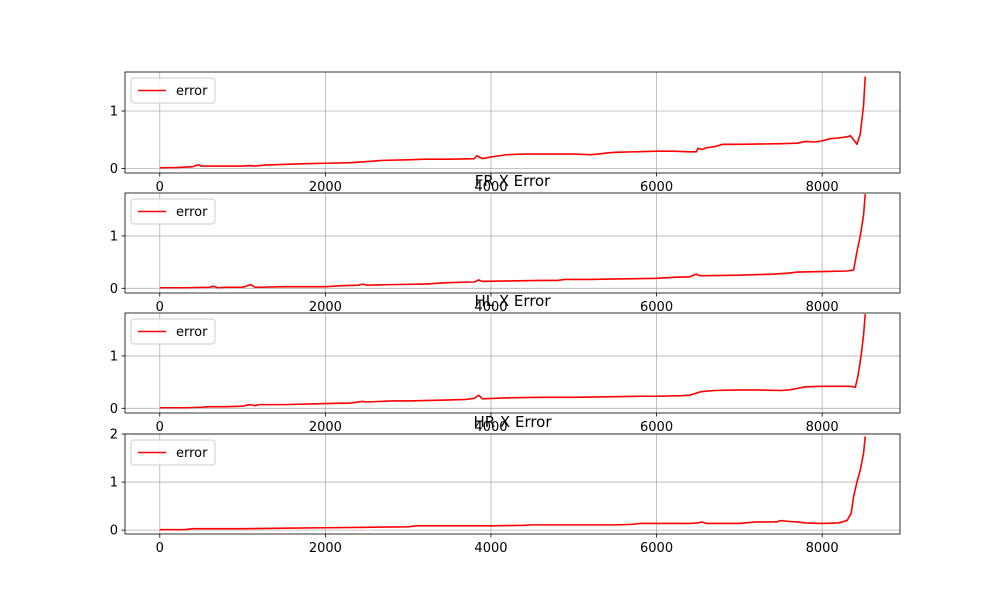  I want to click on subplot-title: HL X Error, so click(512, 301).